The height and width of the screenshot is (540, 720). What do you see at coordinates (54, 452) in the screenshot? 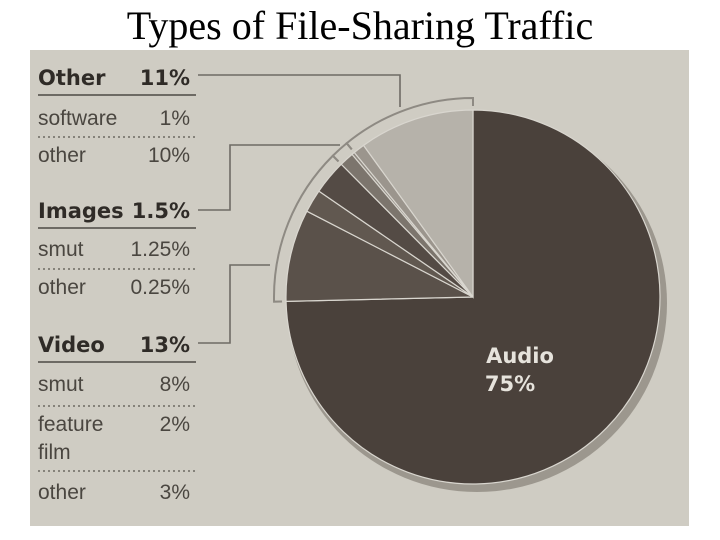
I see `legend-video-feature-film-label-cont: film` at bounding box center [54, 452].